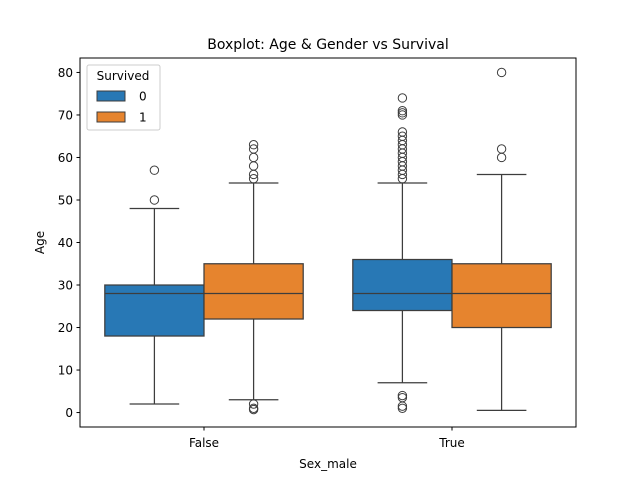  I want to click on legend-label-1: 1, so click(143, 118).